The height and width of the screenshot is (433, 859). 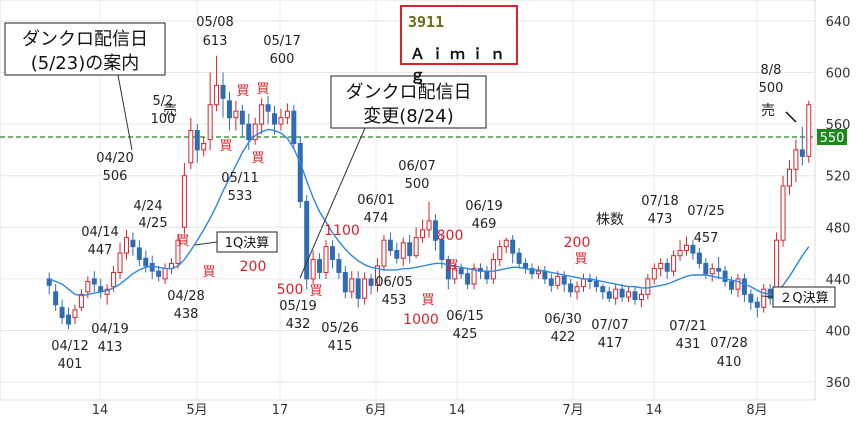 I want to click on trade-qty-label: 800, so click(x=450, y=236).